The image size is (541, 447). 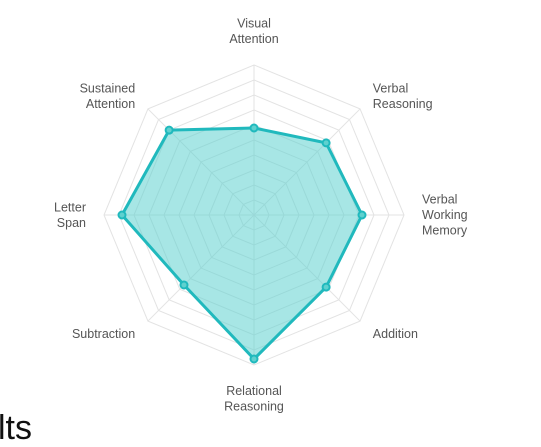 What do you see at coordinates (254, 399) in the screenshot?
I see `axis-label: Relational Reasoning` at bounding box center [254, 399].